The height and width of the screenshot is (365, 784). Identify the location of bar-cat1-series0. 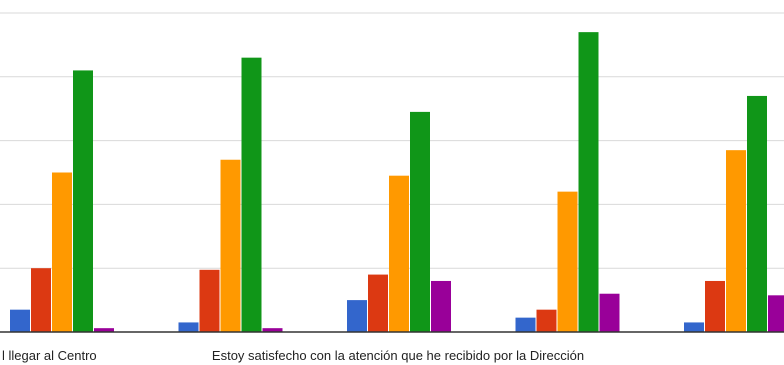
(188, 327).